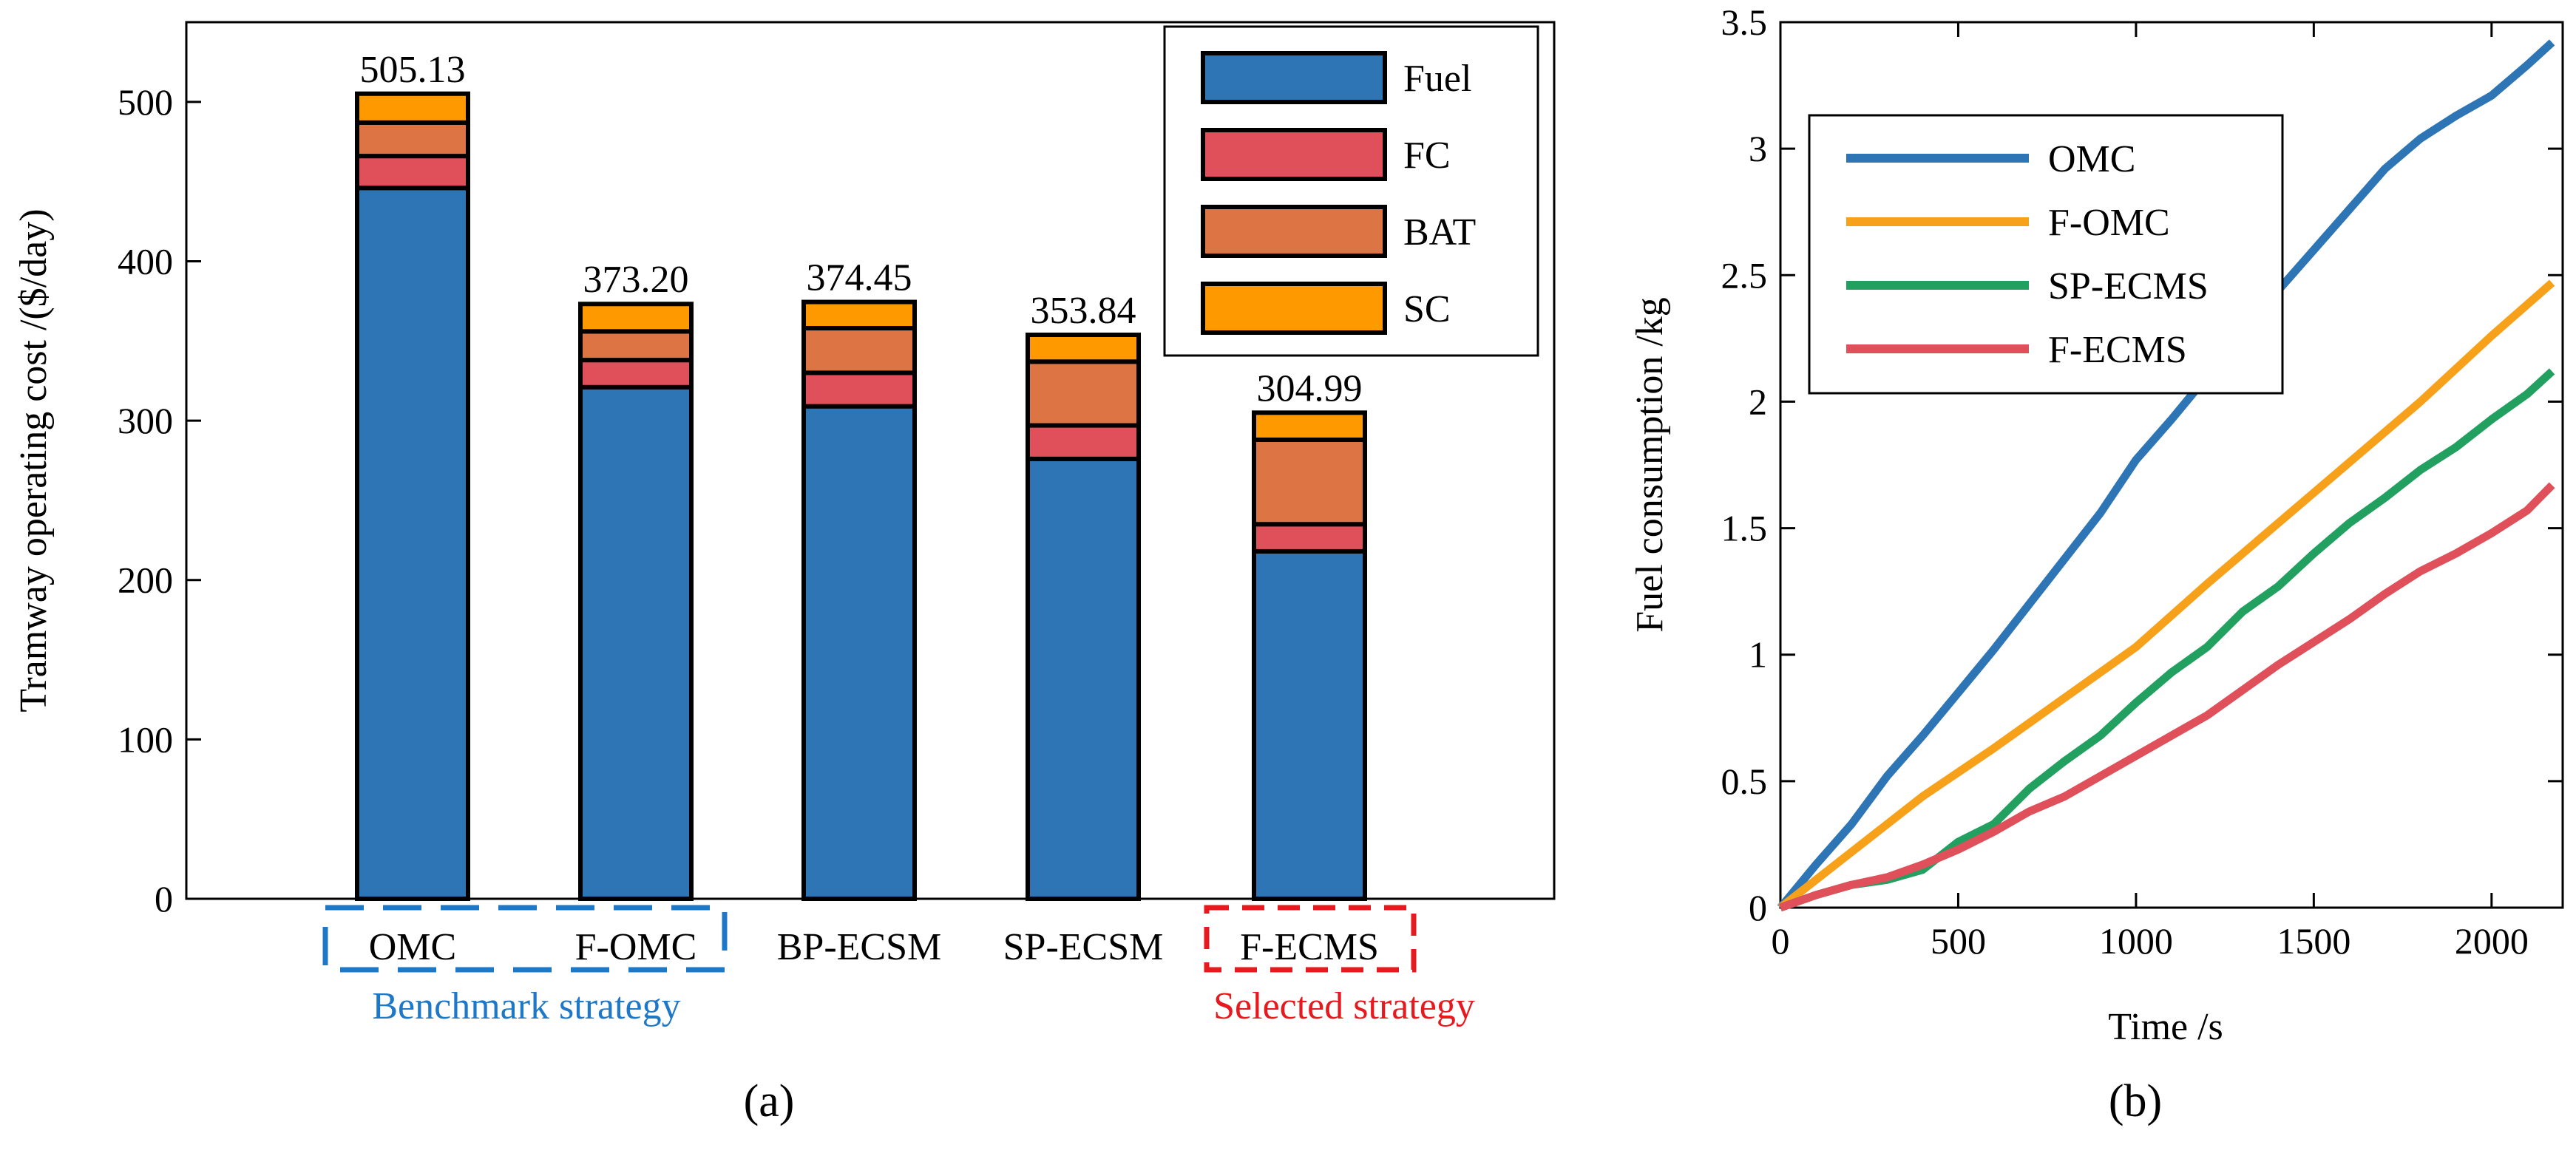  Describe the element at coordinates (1958, 941) in the screenshot. I see `x-tick-label-b: 500` at that location.